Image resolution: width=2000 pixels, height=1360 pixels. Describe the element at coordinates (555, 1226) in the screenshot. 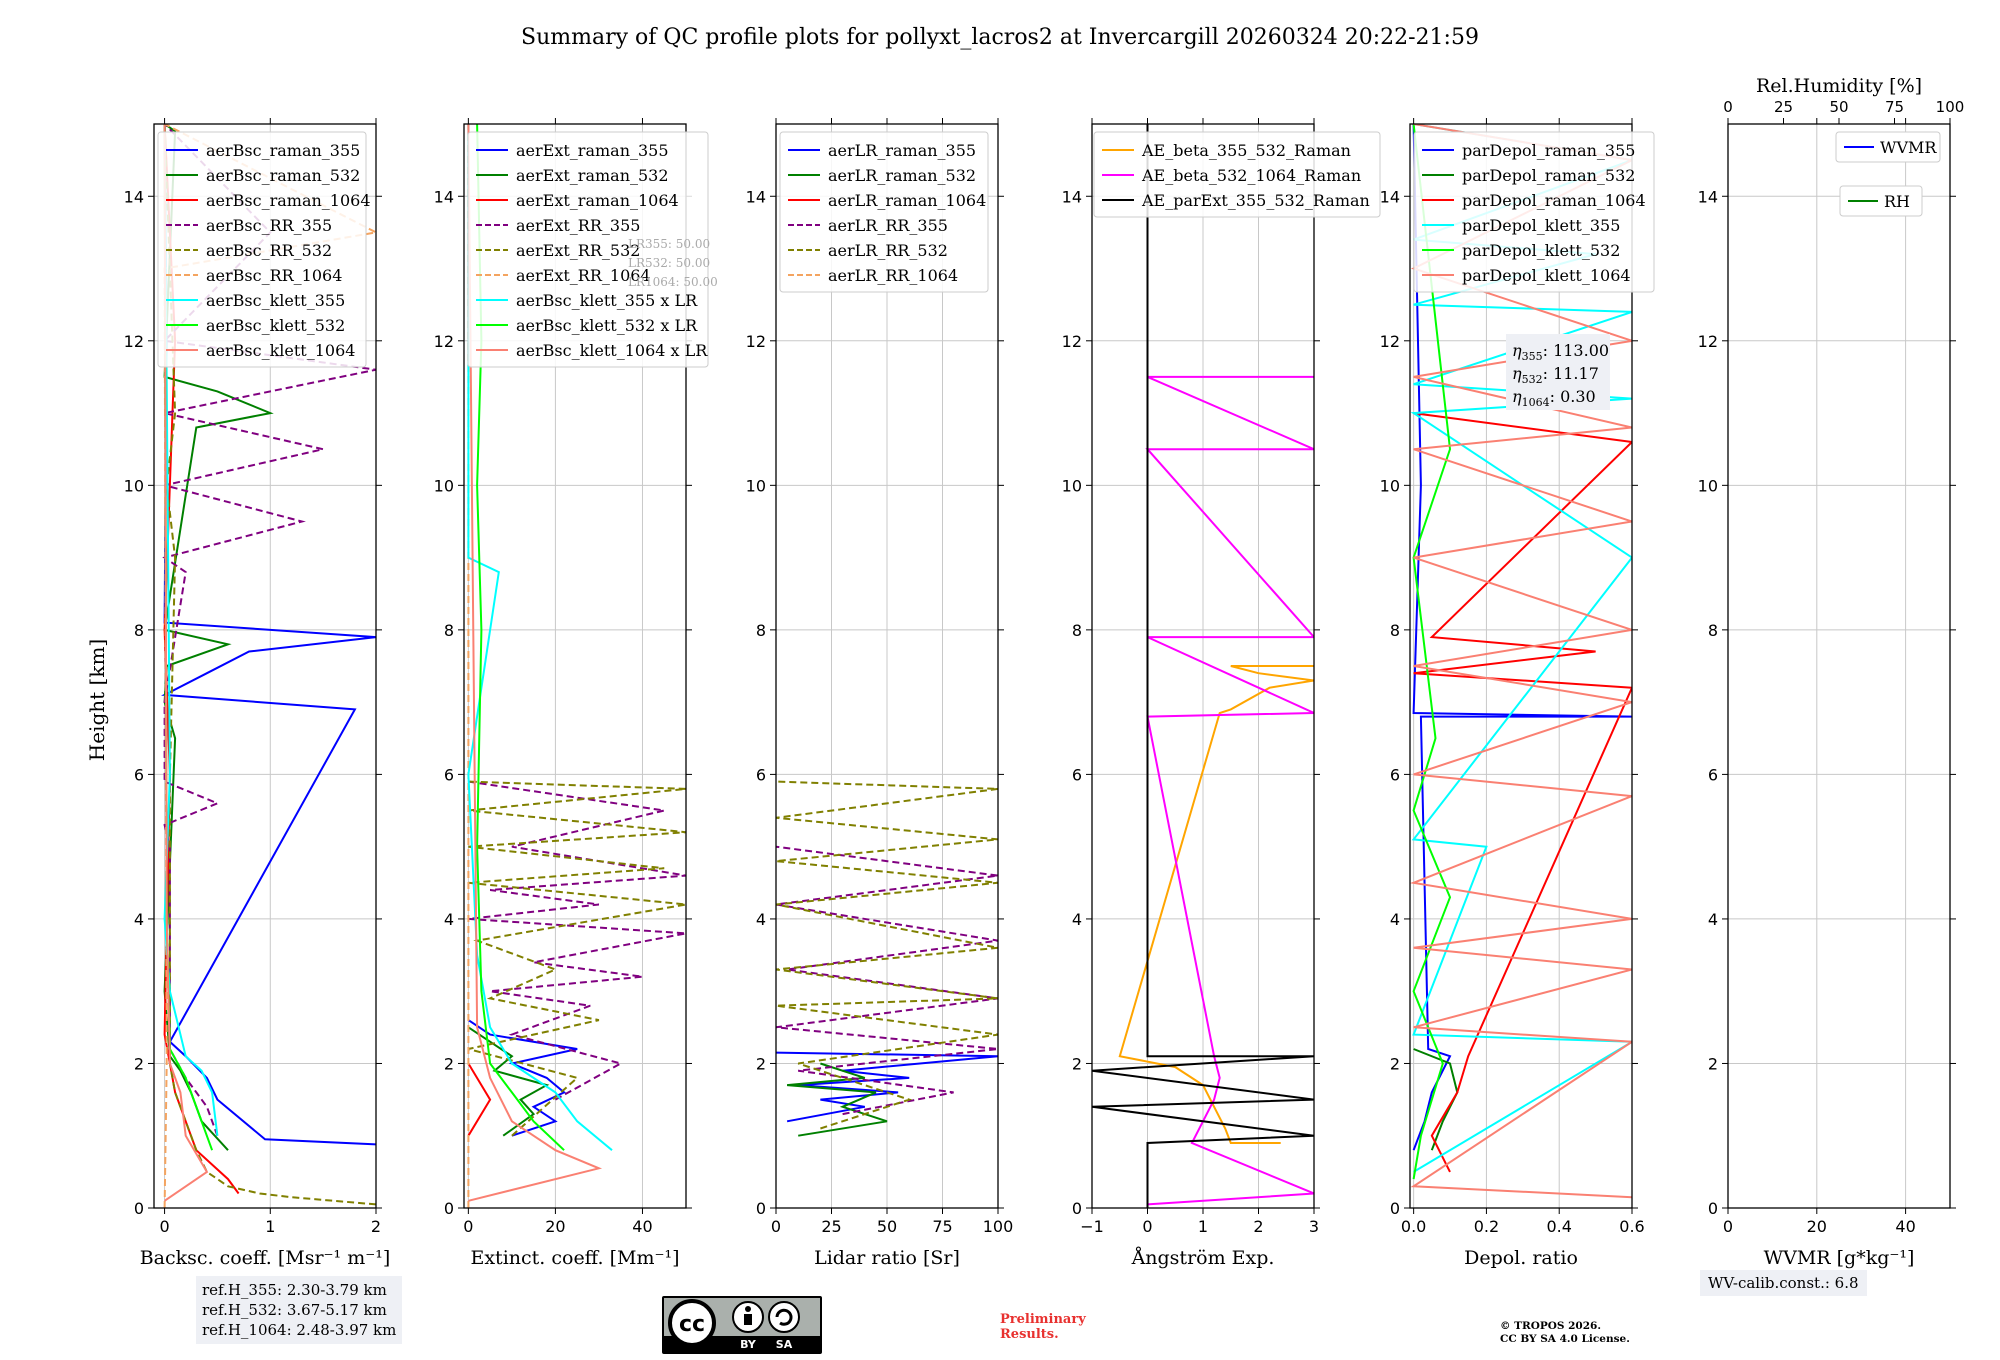

I see `x-tick-label: 20` at that location.